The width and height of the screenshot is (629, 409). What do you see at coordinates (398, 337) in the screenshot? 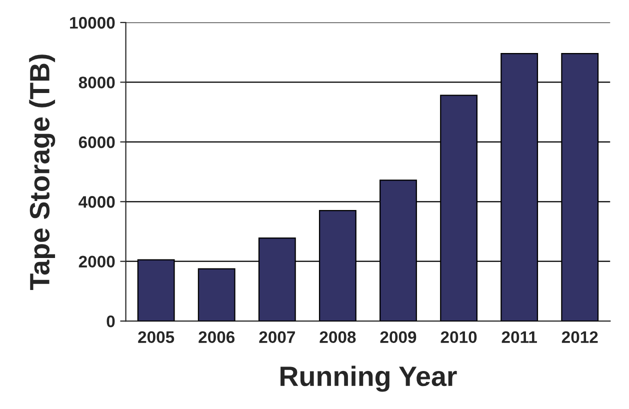
I see `x-tick-label: 2009` at bounding box center [398, 337].